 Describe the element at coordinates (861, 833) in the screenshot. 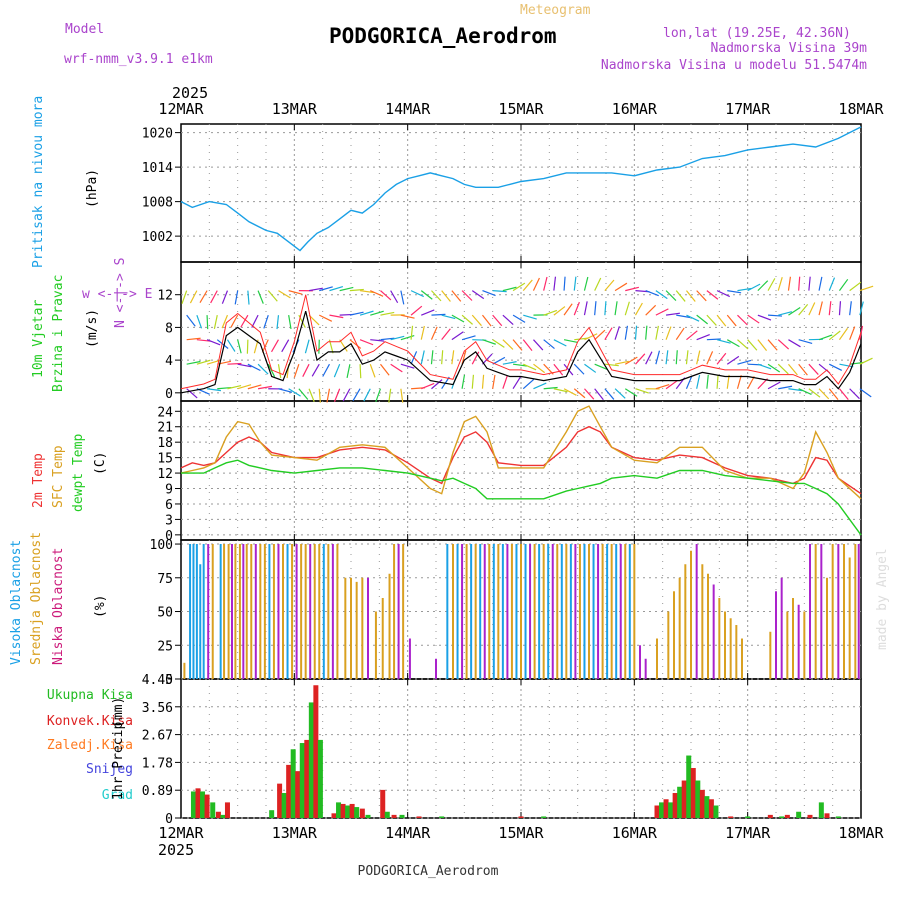

I see `xtick-label-bottom: 18MAR` at that location.